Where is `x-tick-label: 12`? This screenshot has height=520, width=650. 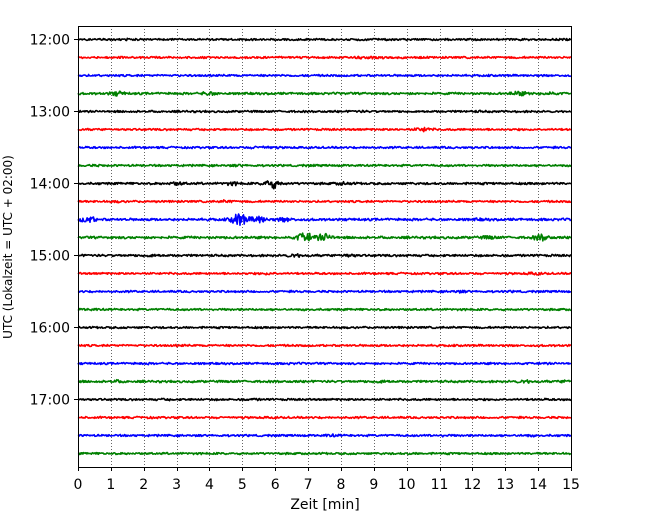
x-tick-label: 12 is located at coordinates (472, 485).